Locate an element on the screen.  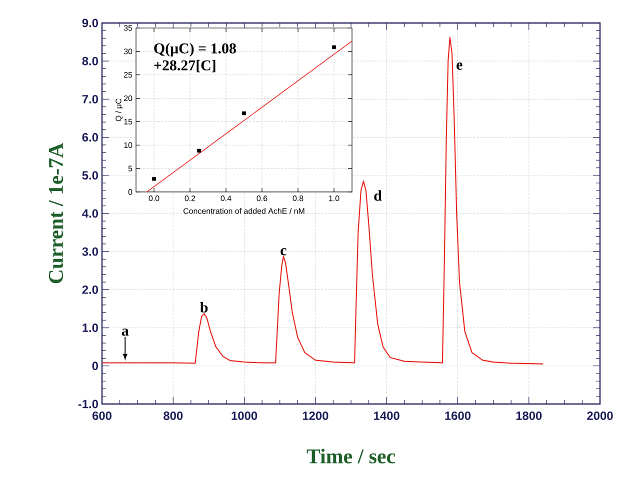
y-tick-label: -1.0 is located at coordinates (88, 404).